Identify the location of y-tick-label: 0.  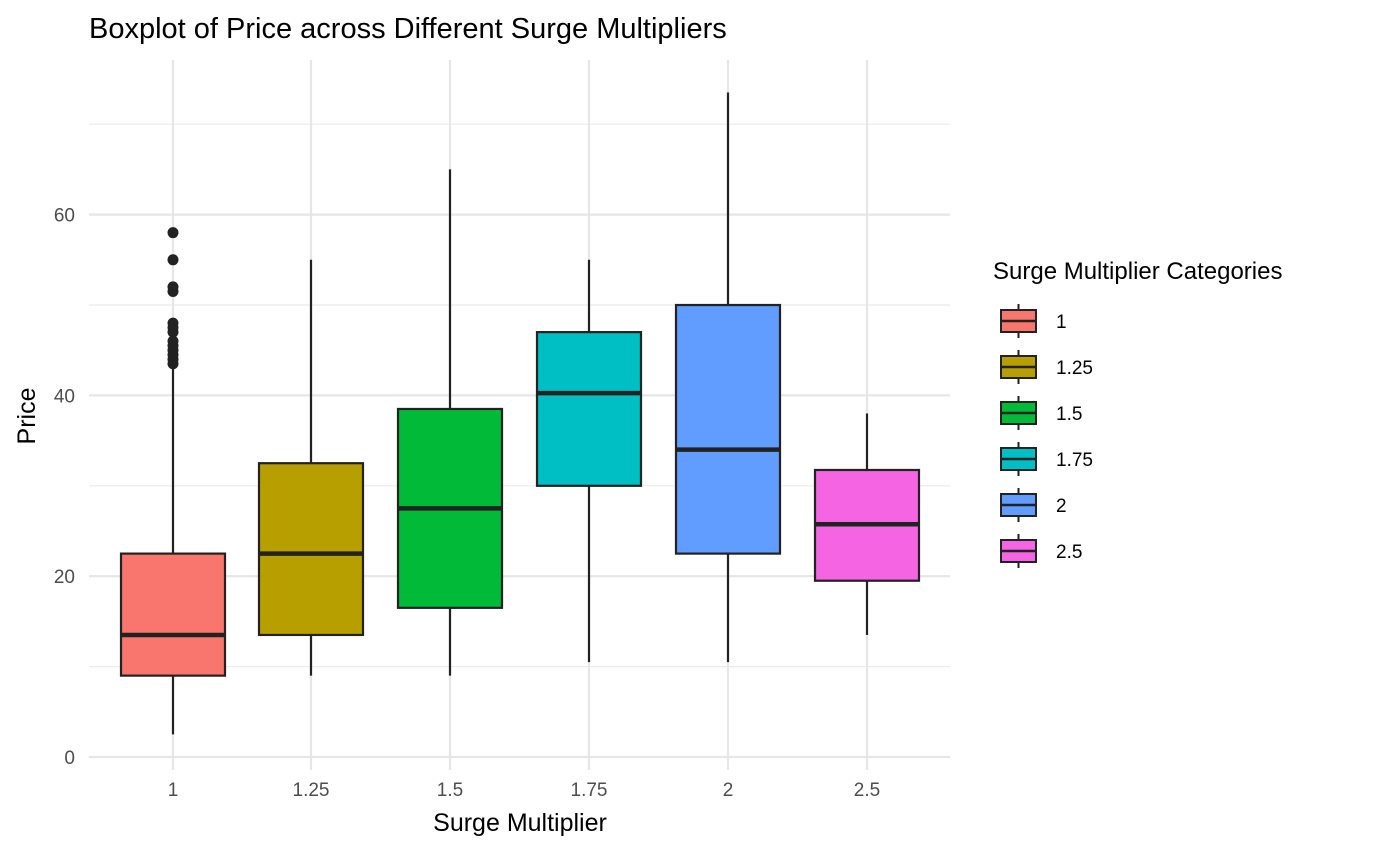
(69, 758).